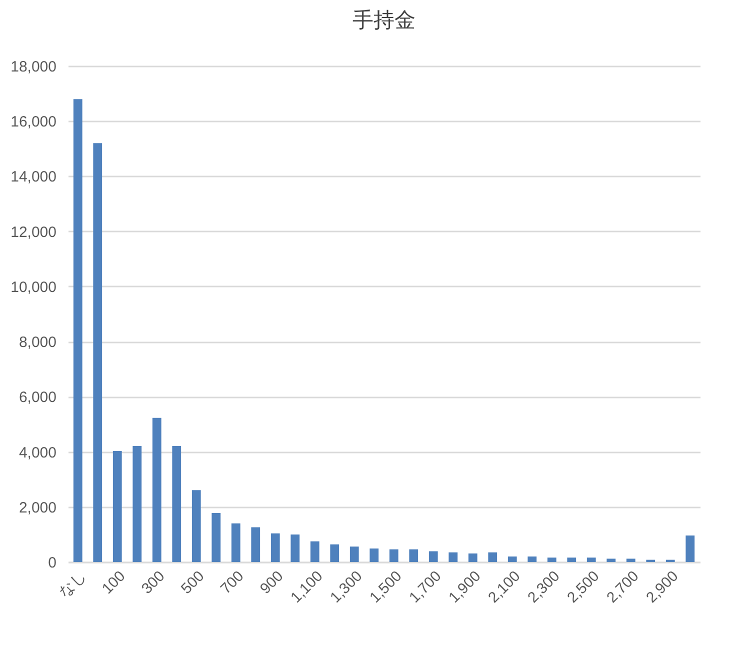 This screenshot has width=750, height=647. What do you see at coordinates (33, 122) in the screenshot?
I see `y-tick-label: 16,000` at bounding box center [33, 122].